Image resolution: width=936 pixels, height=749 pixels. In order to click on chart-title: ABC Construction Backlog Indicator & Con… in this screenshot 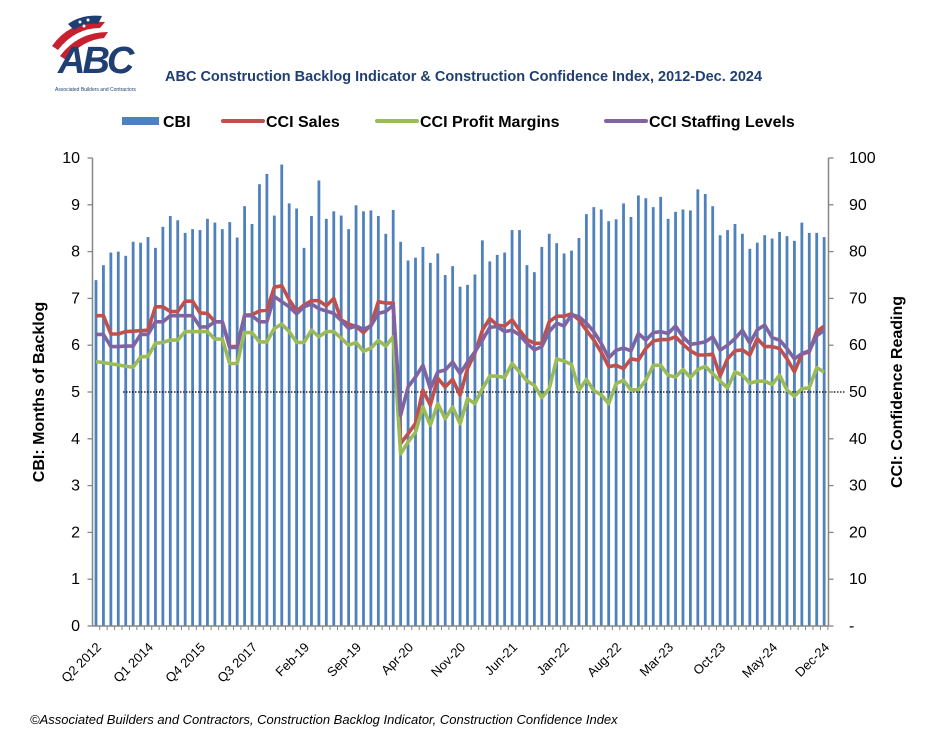, I will do `click(463, 77)`.